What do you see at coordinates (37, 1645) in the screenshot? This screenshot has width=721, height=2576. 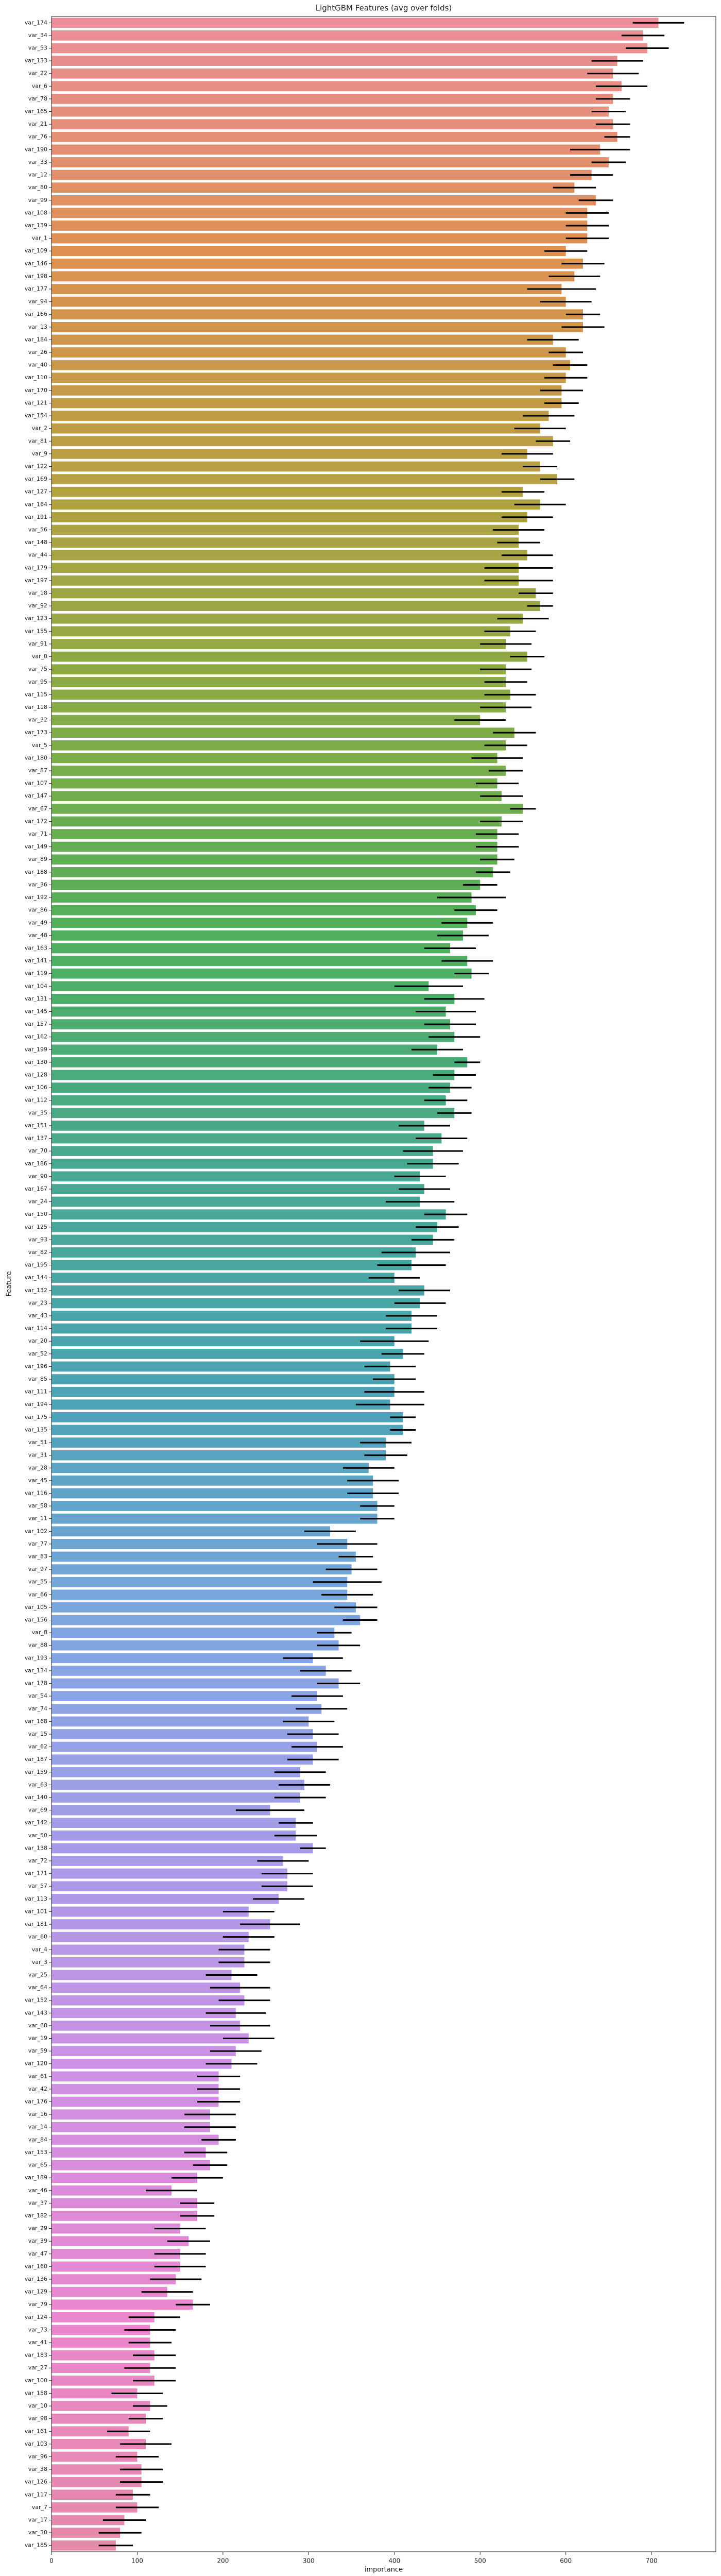 I see `y-tick-label: var_88` at bounding box center [37, 1645].